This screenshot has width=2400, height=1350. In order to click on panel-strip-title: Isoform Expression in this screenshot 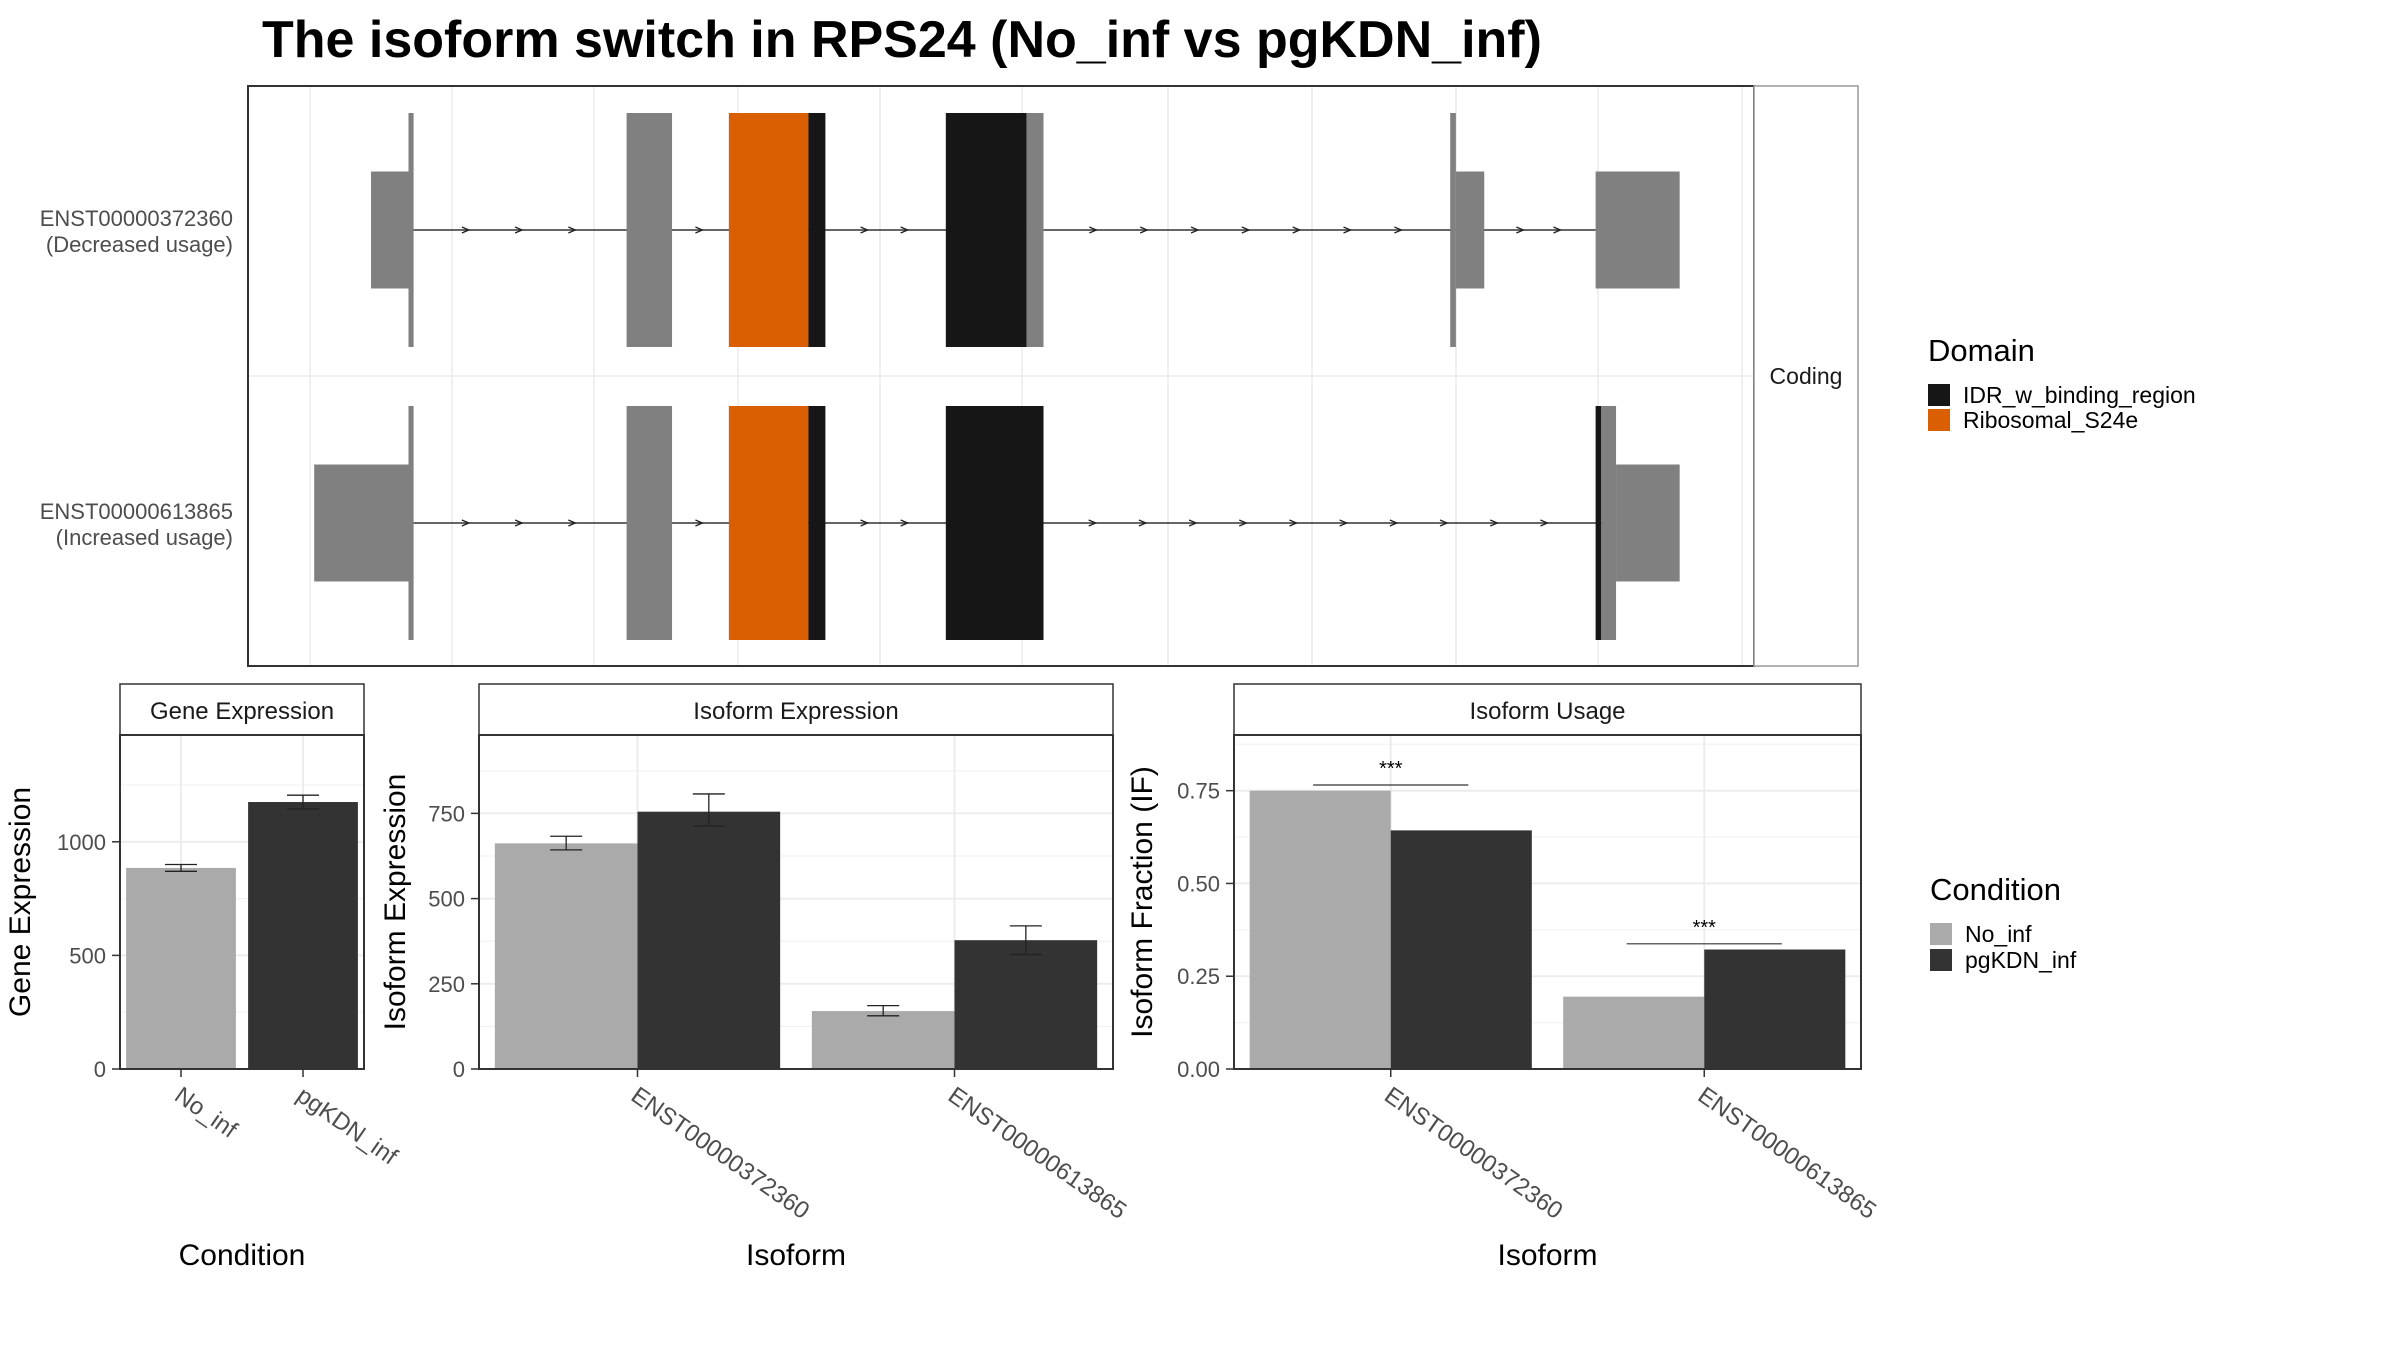, I will do `click(795, 711)`.